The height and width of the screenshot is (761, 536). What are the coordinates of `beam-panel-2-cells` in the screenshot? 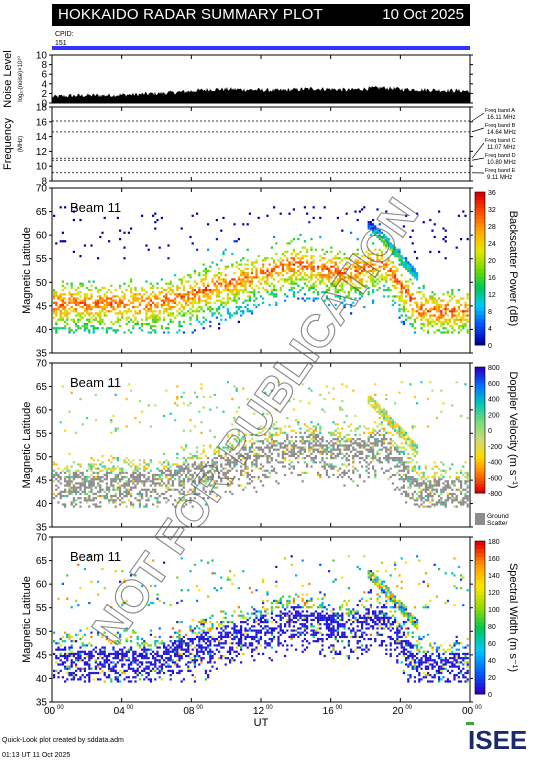 It's located at (261, 444).